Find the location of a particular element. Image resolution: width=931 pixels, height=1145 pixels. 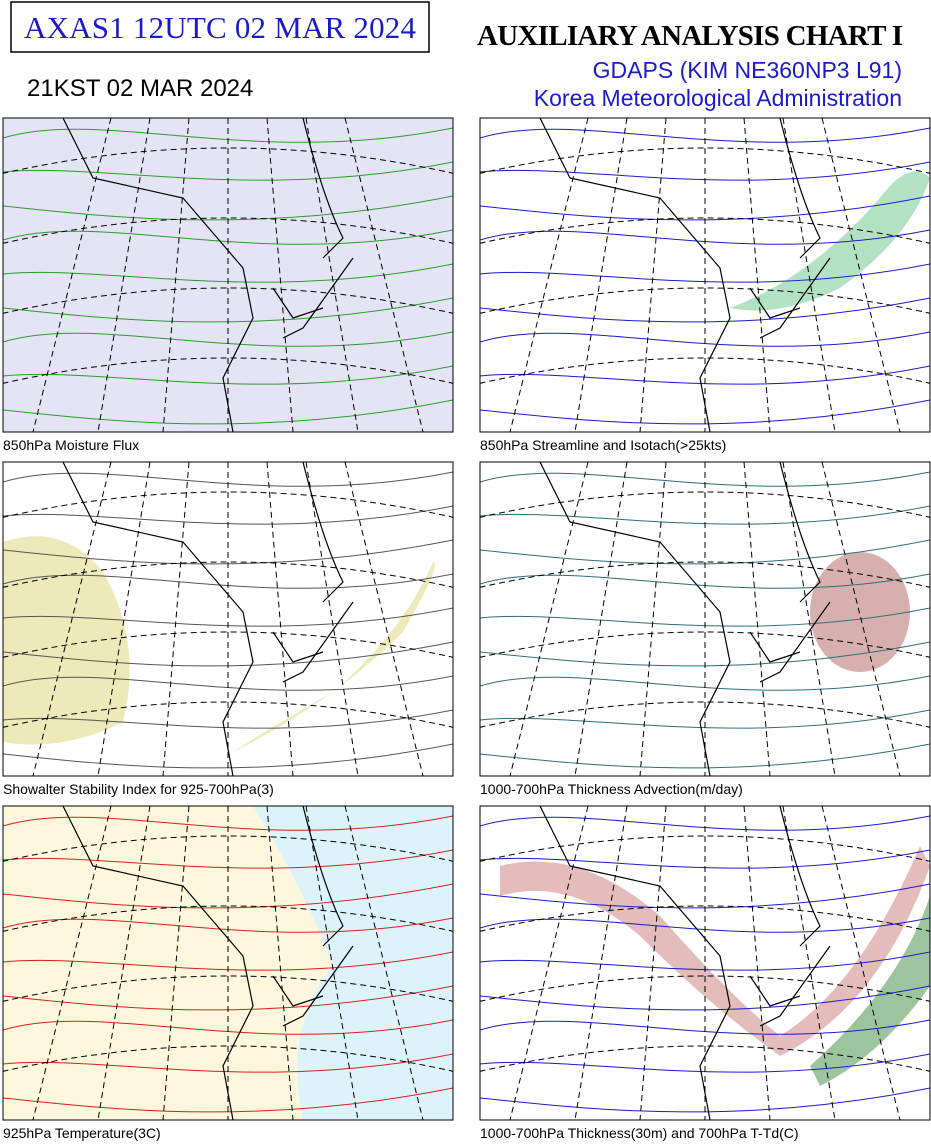

thickness-band is located at coordinates (715, 951).